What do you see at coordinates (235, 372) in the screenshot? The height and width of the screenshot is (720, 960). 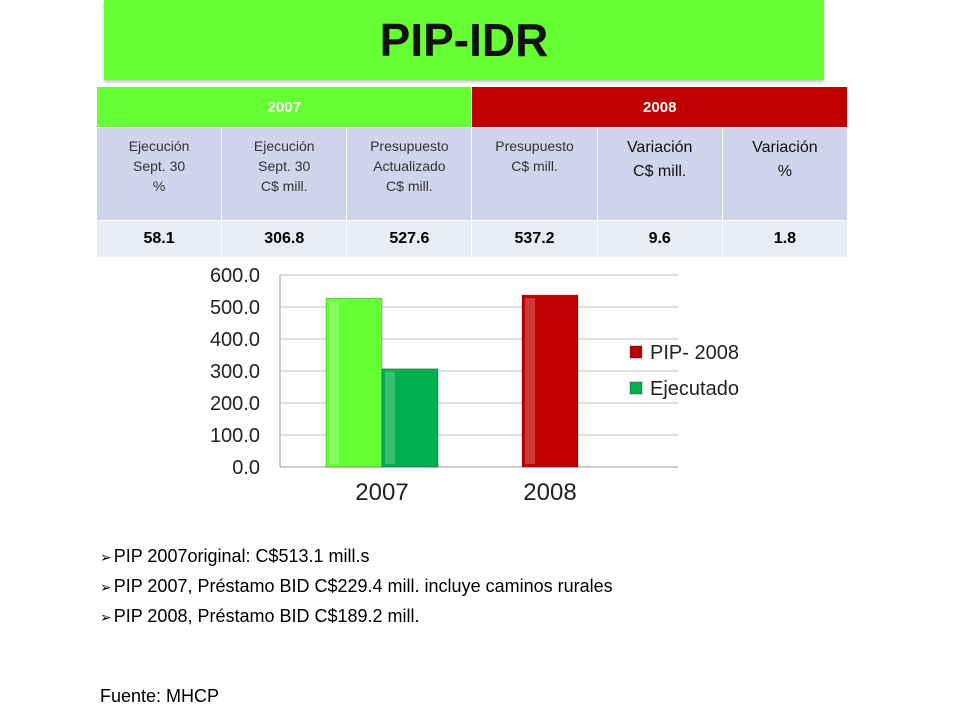 I see `y-tick-label: 300.0` at bounding box center [235, 372].